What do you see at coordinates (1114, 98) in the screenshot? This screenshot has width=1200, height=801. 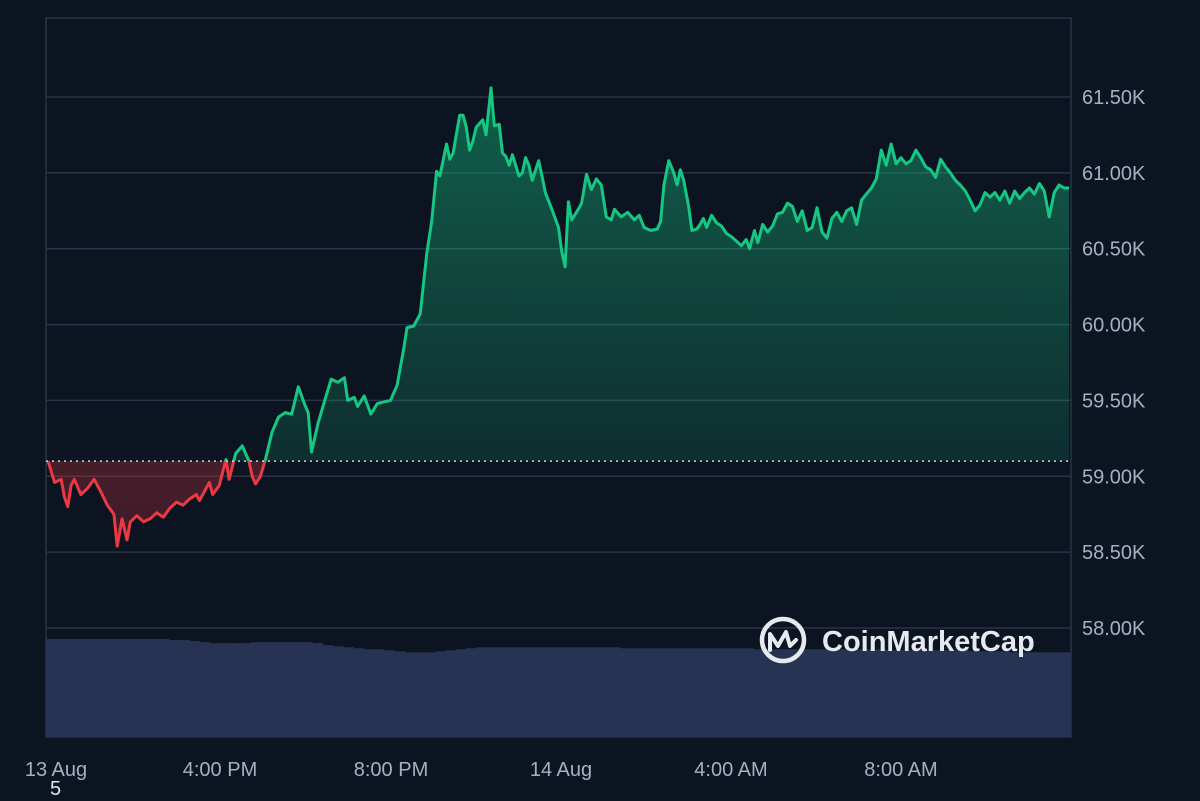 I see `y-tick-label: 61.50K` at bounding box center [1114, 98].